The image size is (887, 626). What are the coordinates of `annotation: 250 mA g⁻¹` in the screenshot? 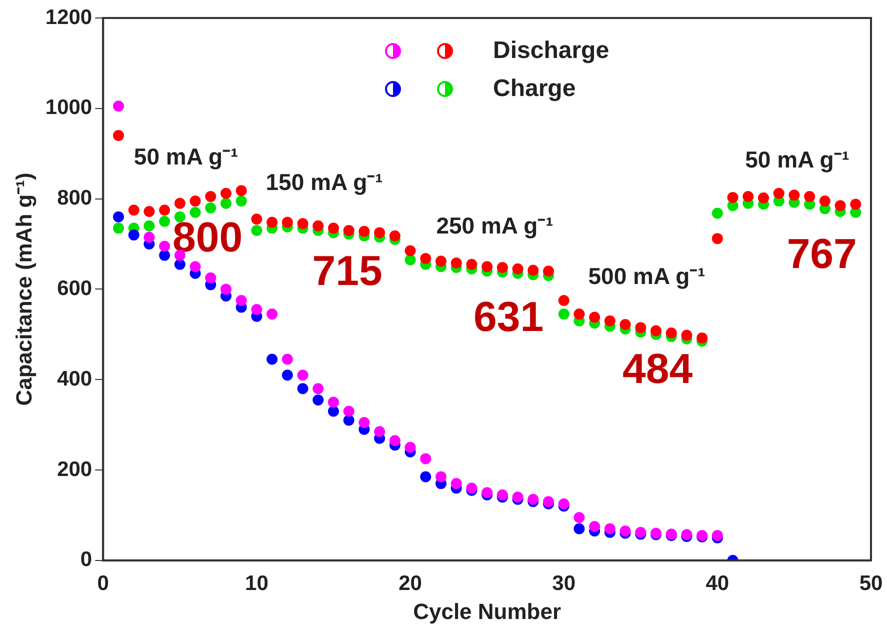 It's located at (495, 225).